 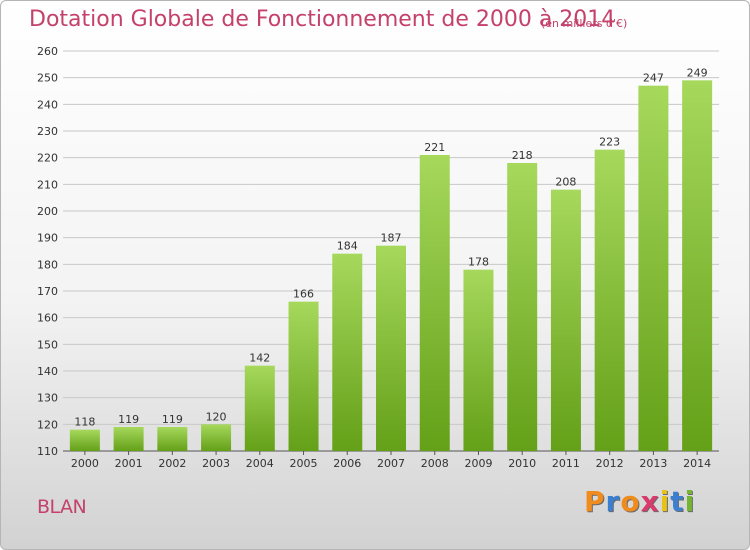 I want to click on y-tick-label: 200, so click(x=47, y=211).